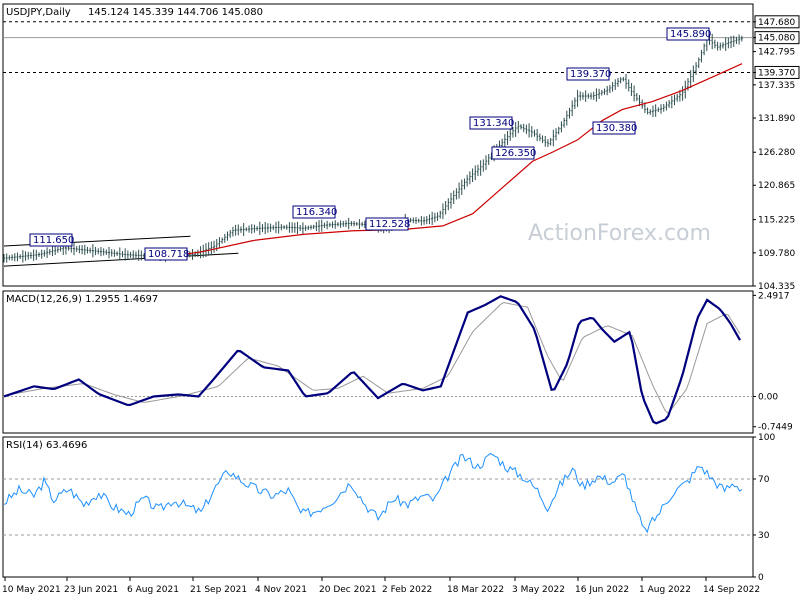 The height and width of the screenshot is (600, 800). What do you see at coordinates (773, 362) in the screenshot?
I see `macd-axis: 2.4917 0.00 -0.7449` at bounding box center [773, 362].